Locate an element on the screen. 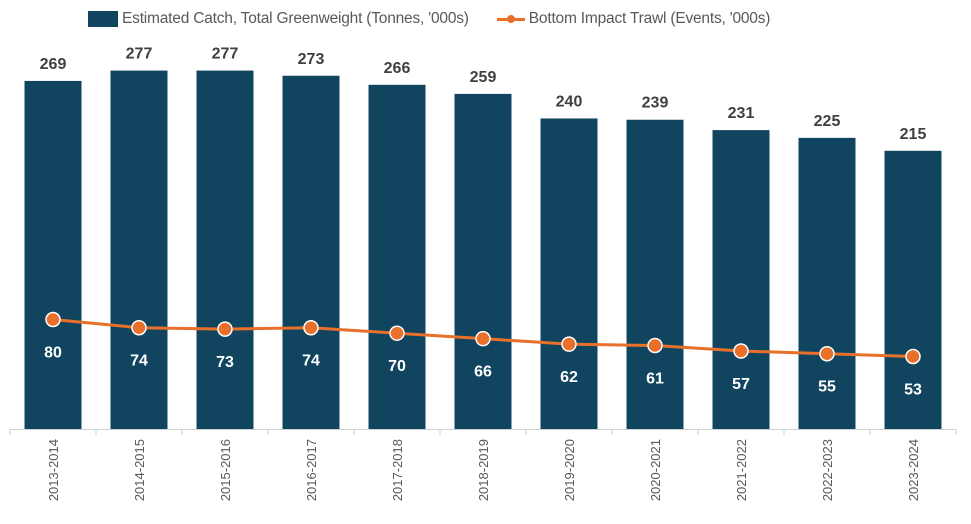 This screenshot has width=971, height=524. bar-data-label: 266 is located at coordinates (397, 68).